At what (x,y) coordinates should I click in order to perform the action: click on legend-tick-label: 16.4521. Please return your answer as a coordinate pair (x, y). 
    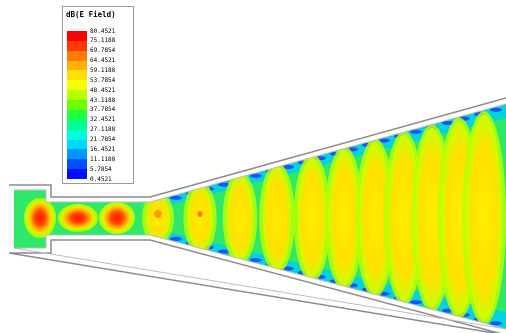
    Looking at the image, I should click on (103, 149).